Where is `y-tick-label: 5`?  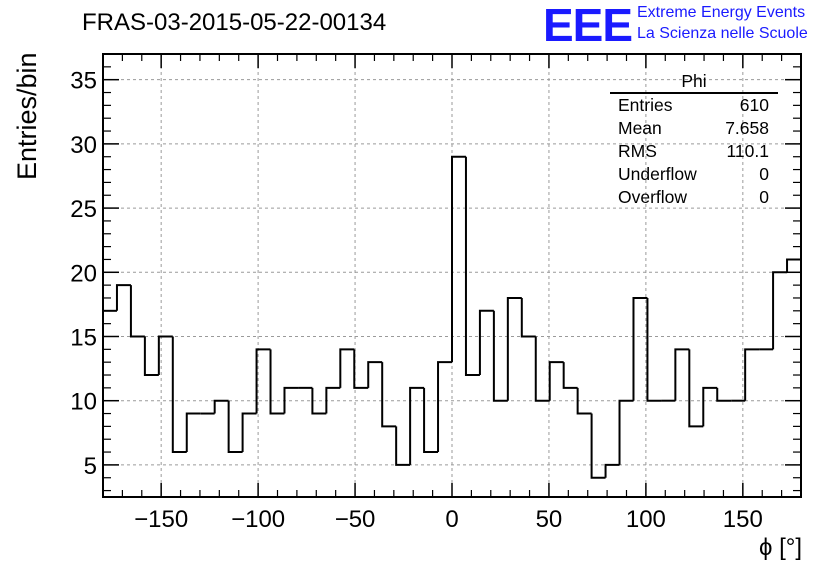 y-tick-label: 5 is located at coordinates (90, 466).